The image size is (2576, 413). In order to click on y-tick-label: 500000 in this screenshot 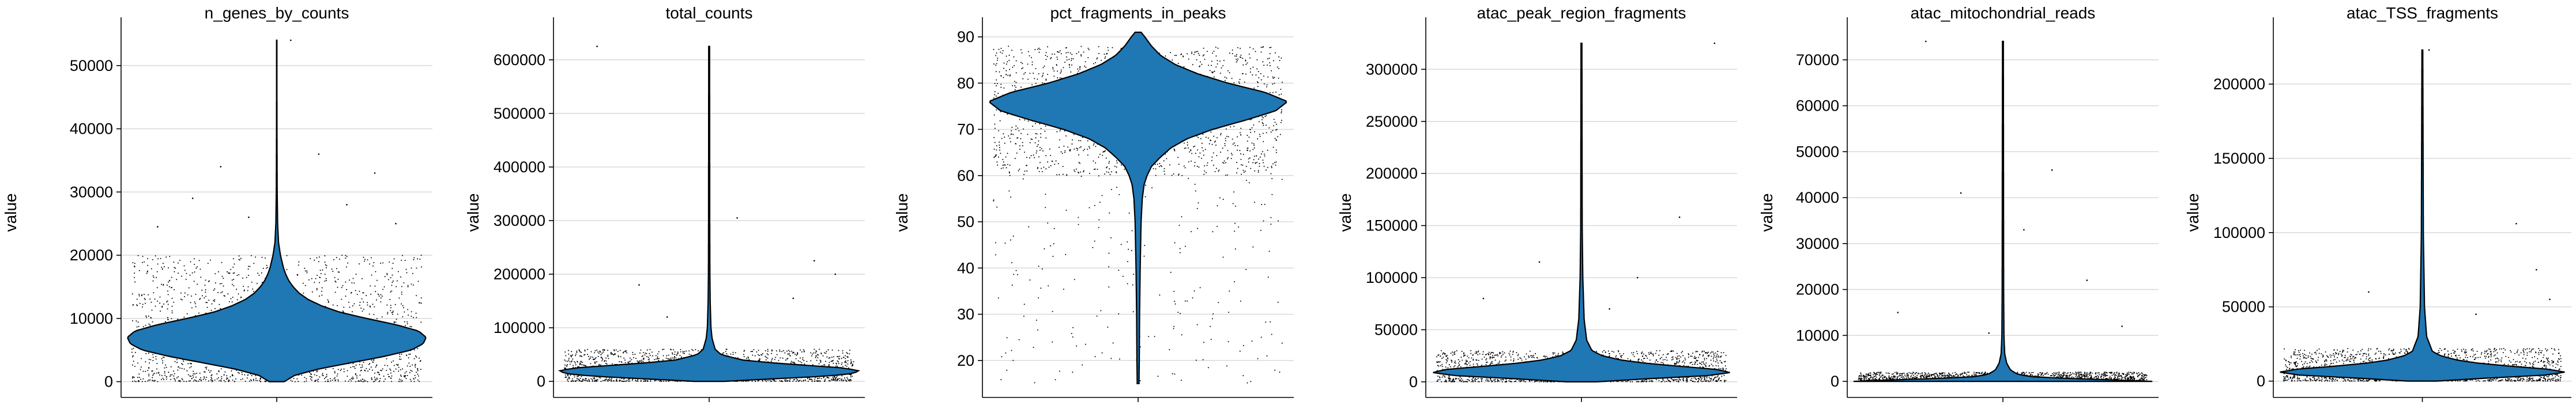, I will do `click(519, 113)`.